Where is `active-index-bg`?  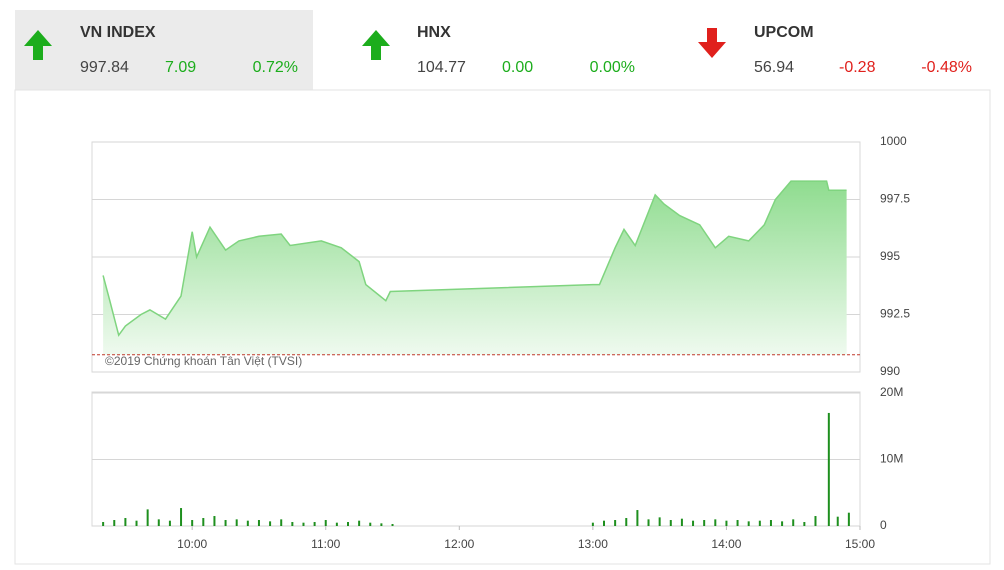
active-index-bg is located at coordinates (164, 50).